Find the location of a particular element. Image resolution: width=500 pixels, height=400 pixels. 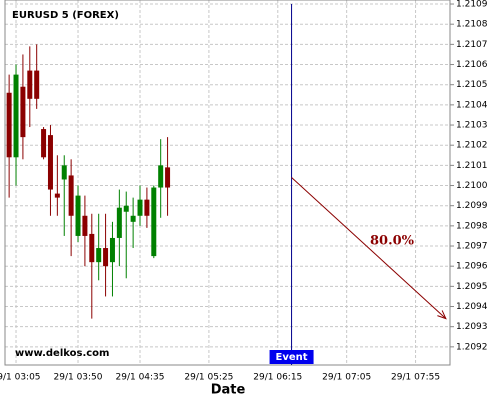

y-tick-label: 1.2105 is located at coordinates (472, 85).